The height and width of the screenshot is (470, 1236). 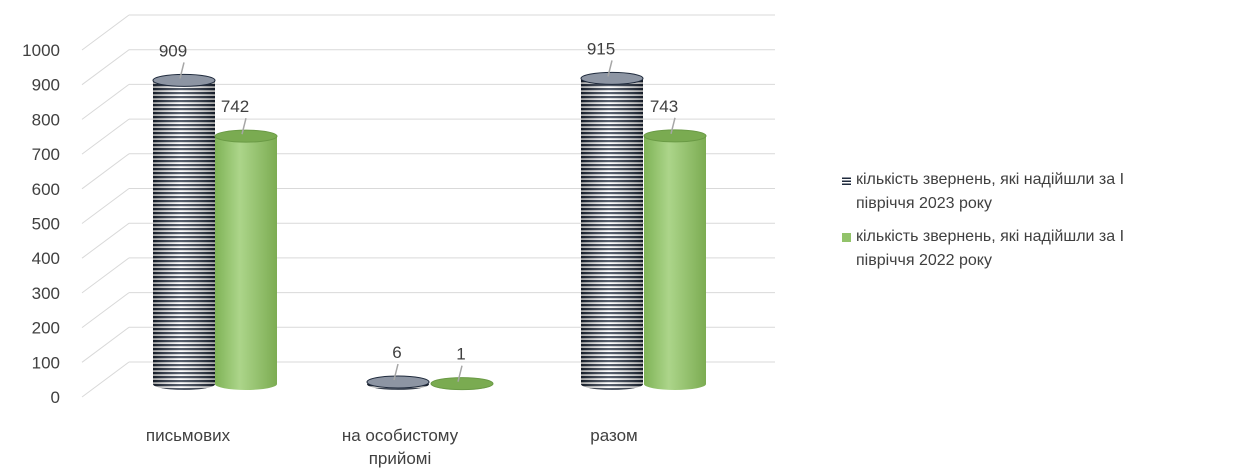 I want to click on data-label: 1, so click(x=460, y=354).